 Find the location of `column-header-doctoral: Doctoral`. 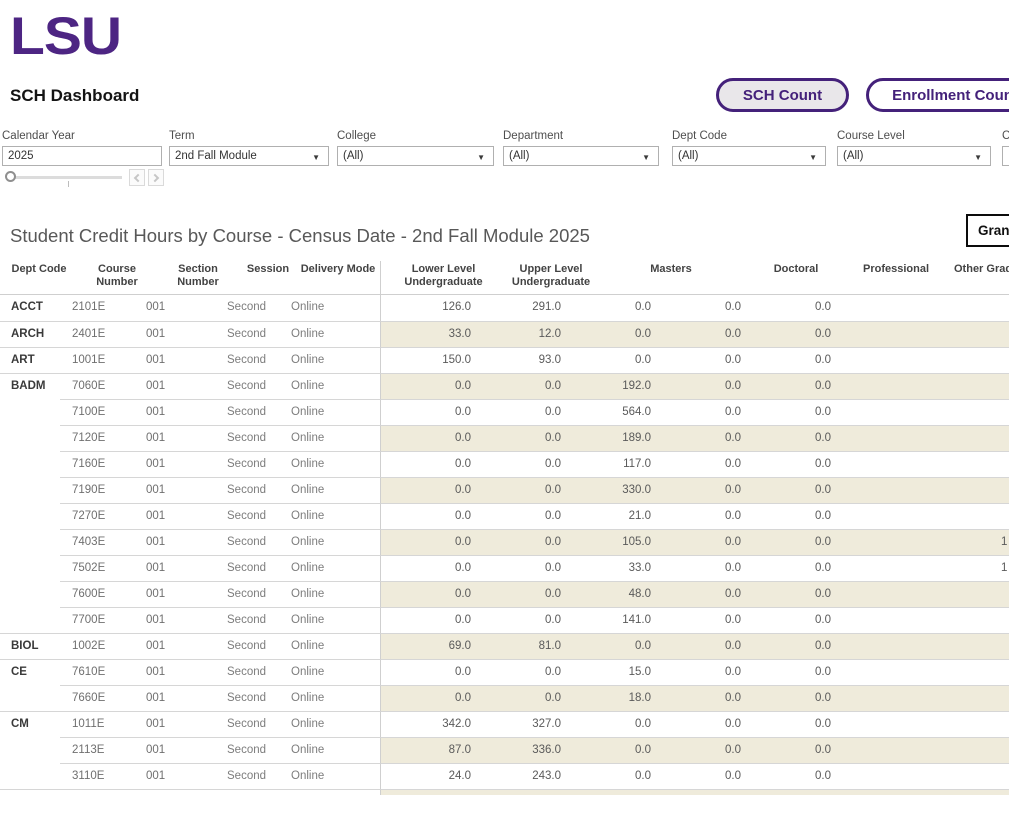

column-header-doctoral: Doctoral is located at coordinates (796, 269).